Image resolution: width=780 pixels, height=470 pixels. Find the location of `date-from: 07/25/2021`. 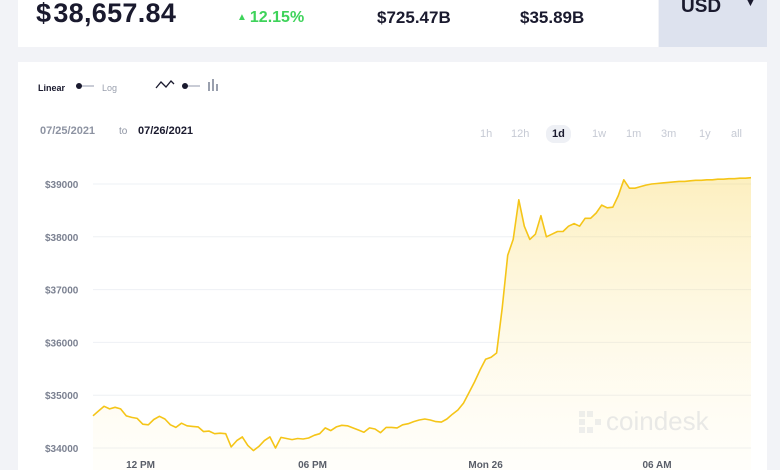

date-from: 07/25/2021 is located at coordinates (68, 131).